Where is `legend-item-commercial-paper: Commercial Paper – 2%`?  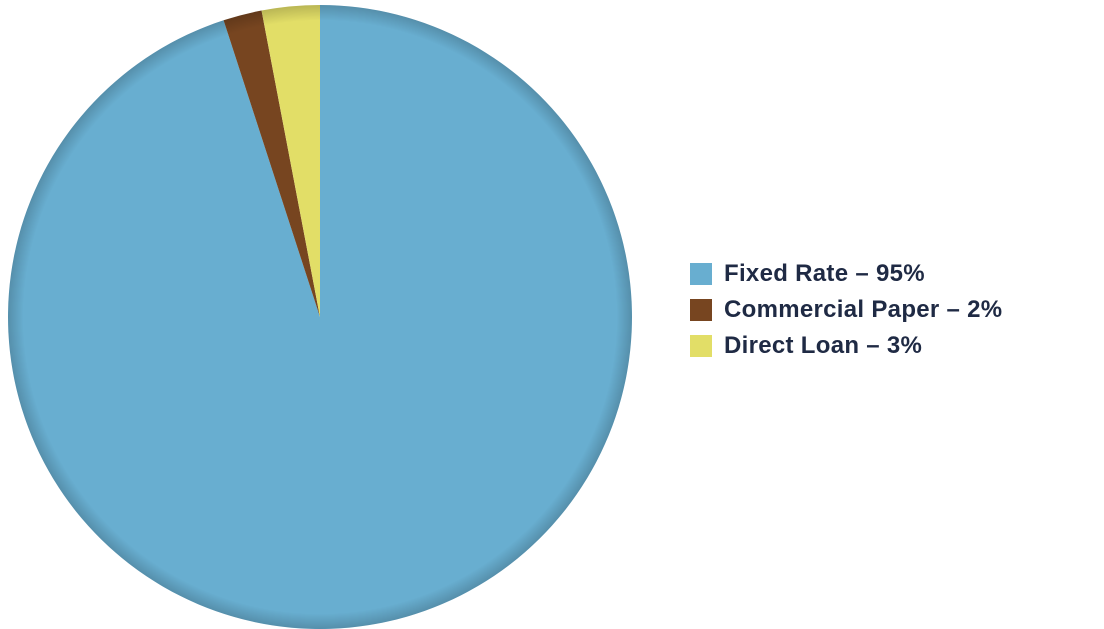
legend-item-commercial-paper: Commercial Paper – 2% is located at coordinates (846, 310).